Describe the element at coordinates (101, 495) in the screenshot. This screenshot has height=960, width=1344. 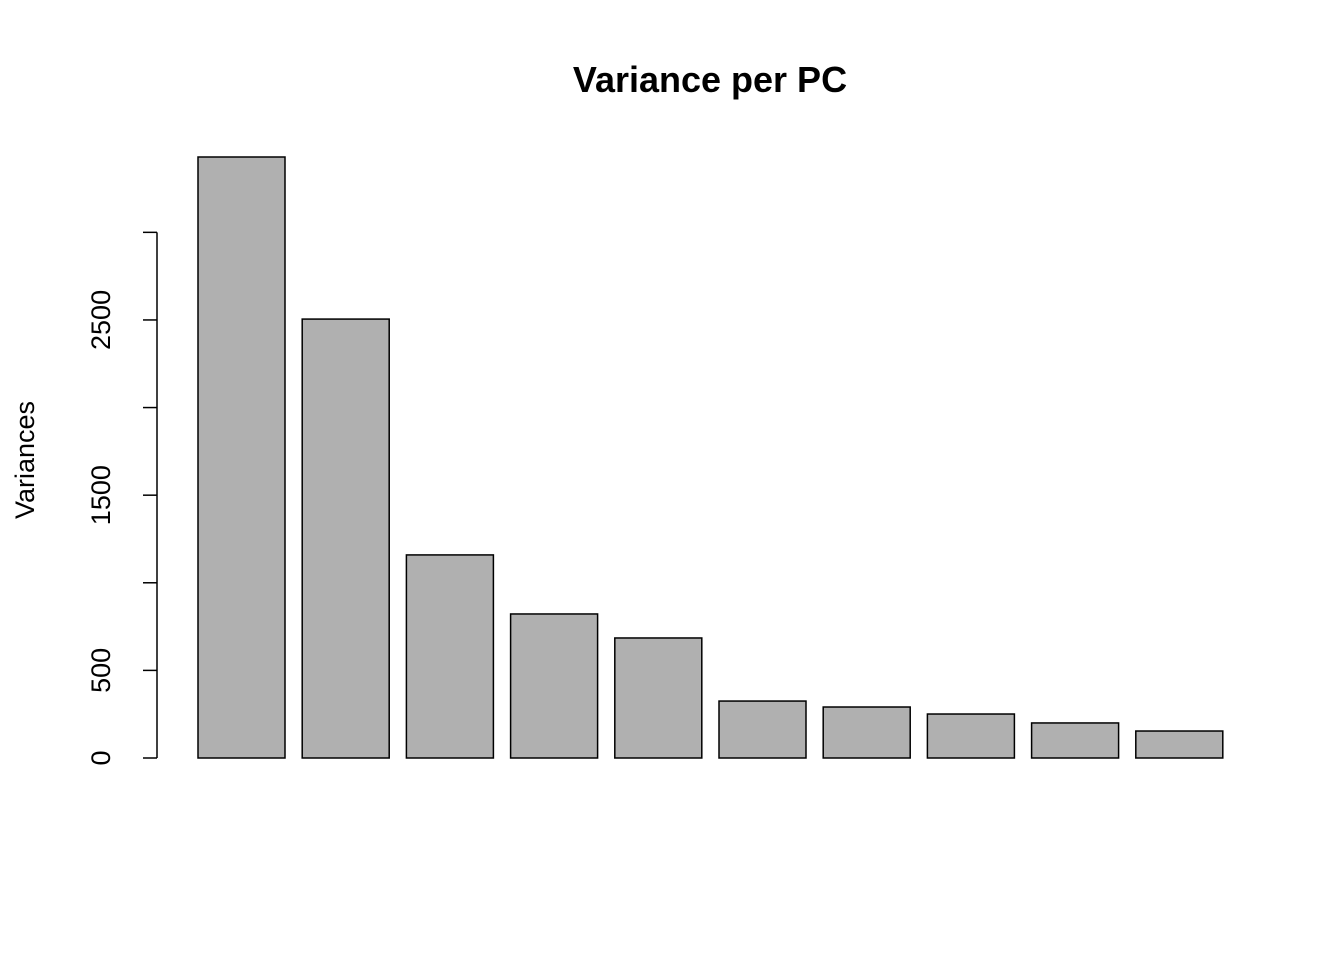
I see `y-tick-label: 1500` at that location.